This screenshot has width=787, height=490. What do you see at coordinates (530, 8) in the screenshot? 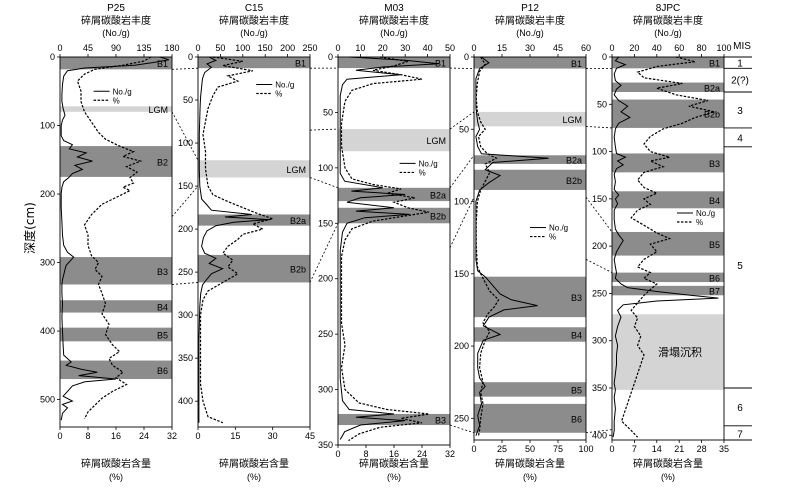
I see `site-label: P12` at bounding box center [530, 8].